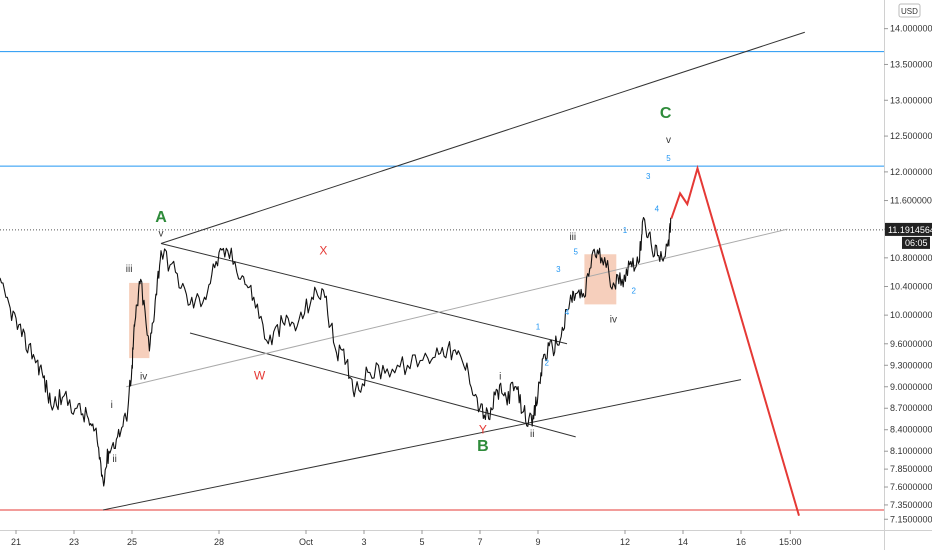 The height and width of the screenshot is (550, 932). I want to click on x-tick-label: 21, so click(16, 542).